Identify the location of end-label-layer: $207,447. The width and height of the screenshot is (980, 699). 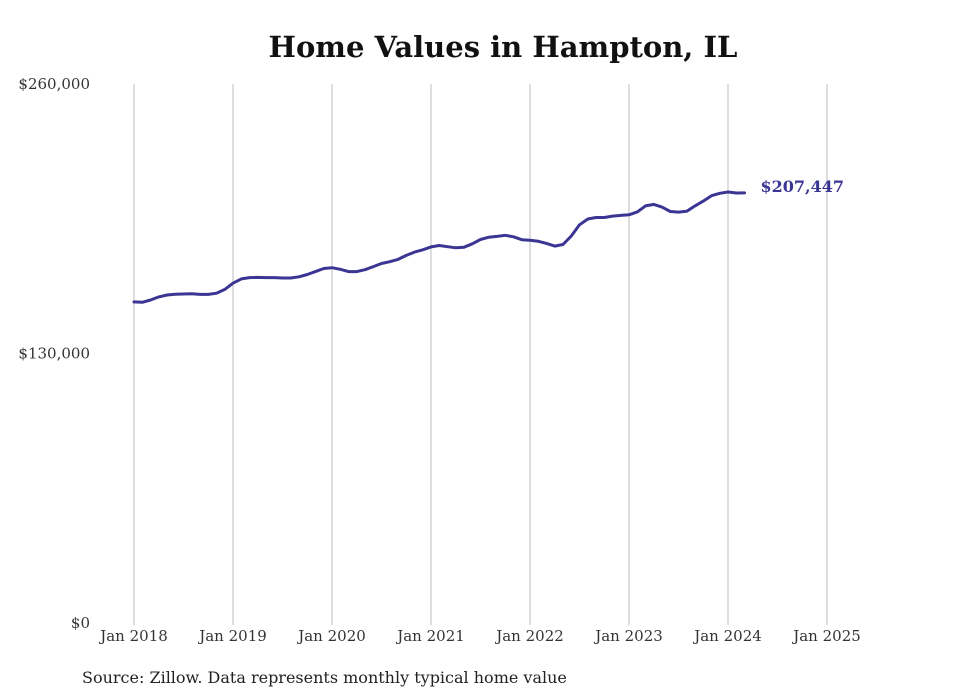
(803, 186).